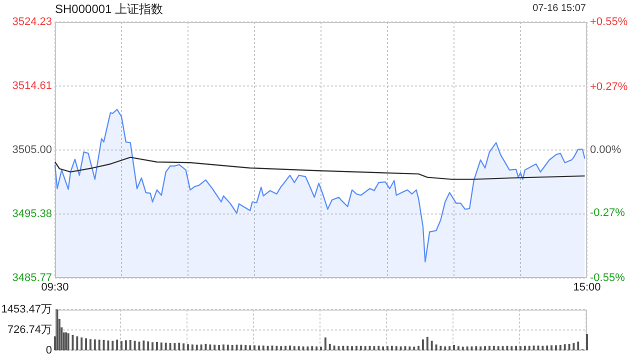 The height and width of the screenshot is (360, 640). I want to click on chart-title: SH000001 上证指数, so click(109, 9).